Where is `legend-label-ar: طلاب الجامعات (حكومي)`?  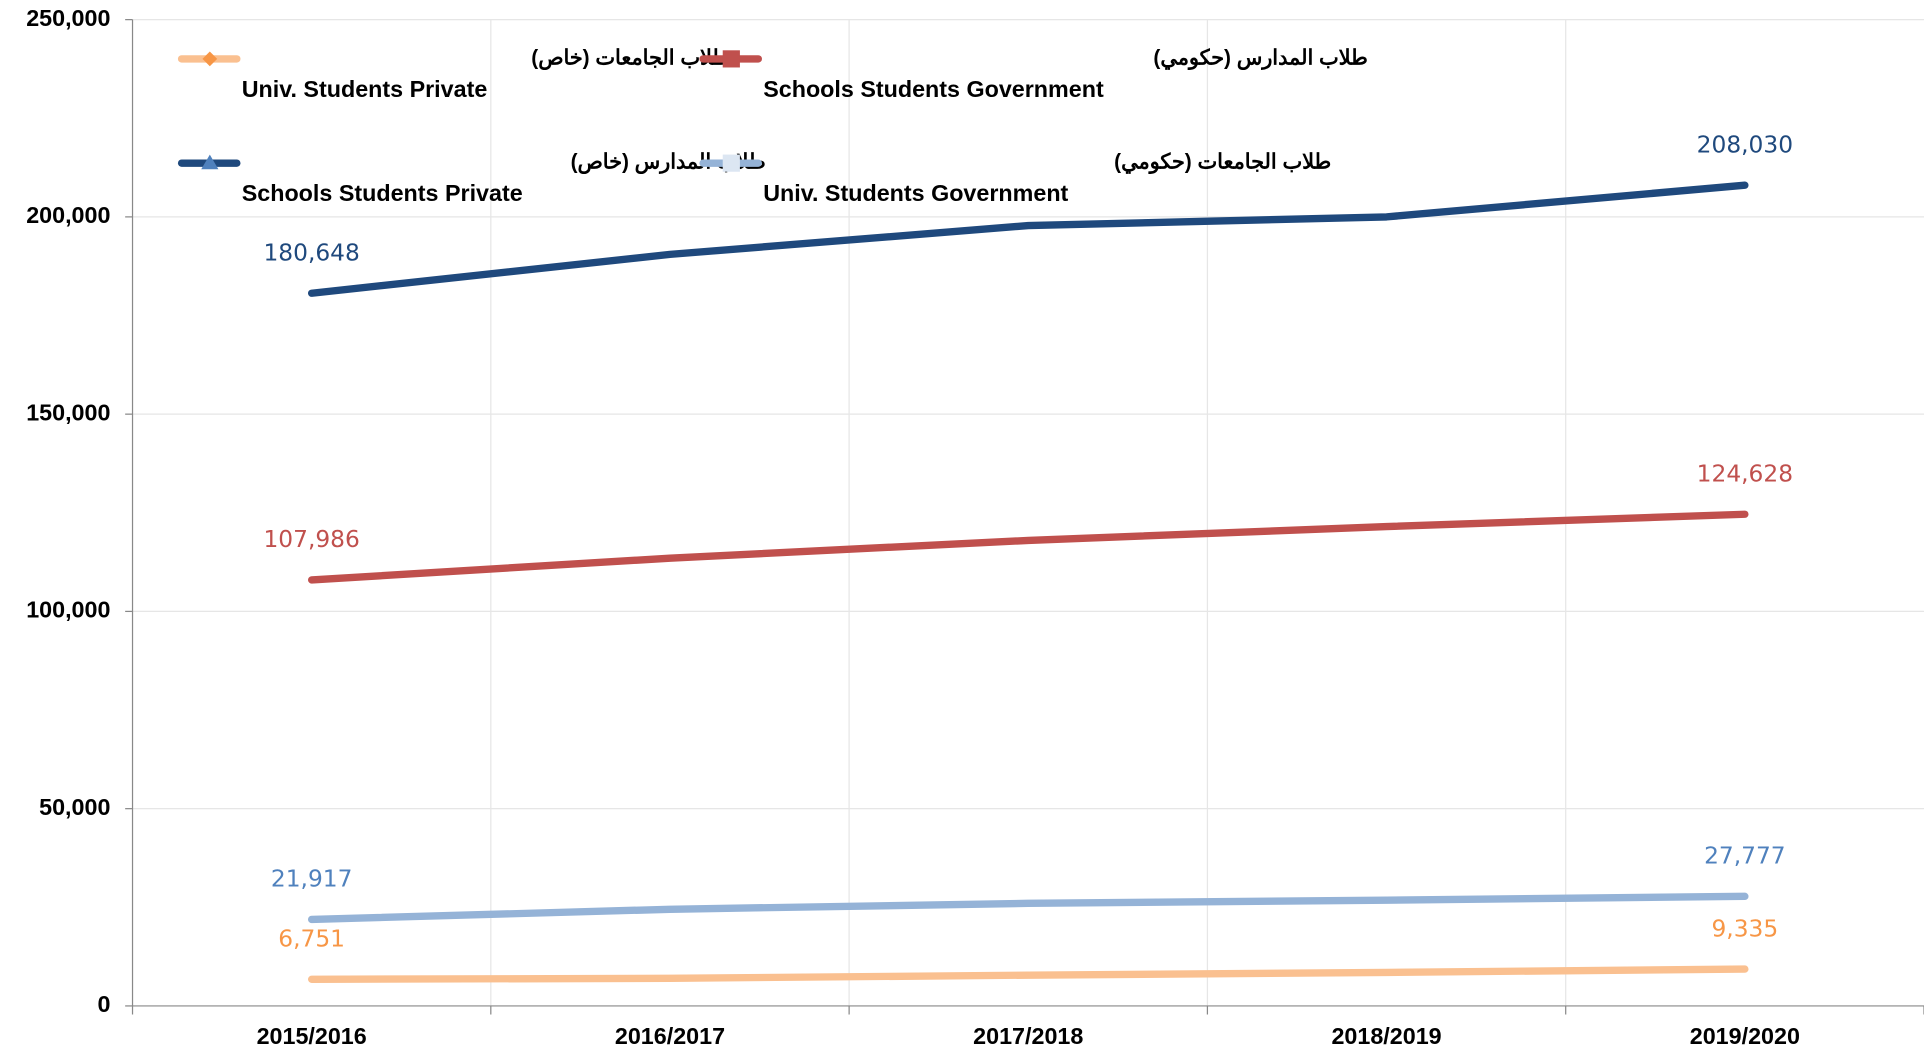 legend-label-ar: طلاب الجامعات (حكومي) is located at coordinates (1222, 163).